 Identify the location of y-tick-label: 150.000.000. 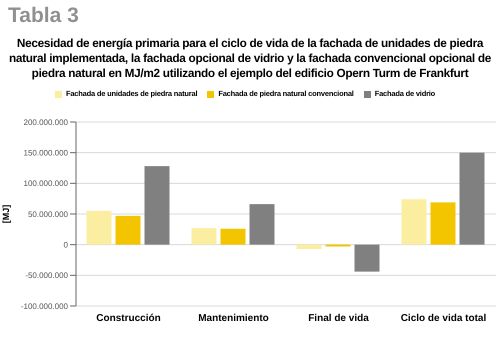
(46, 153).